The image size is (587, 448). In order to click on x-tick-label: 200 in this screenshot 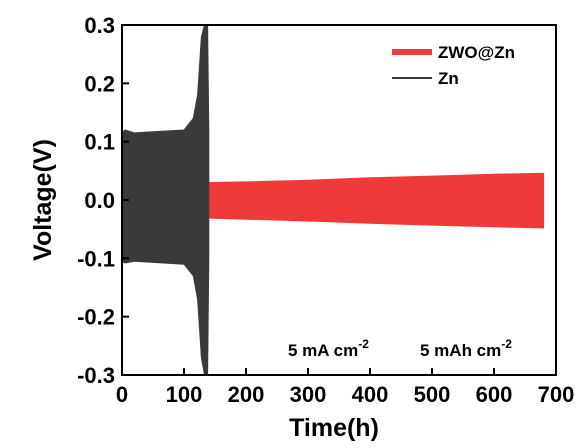, I will do `click(246, 394)`.